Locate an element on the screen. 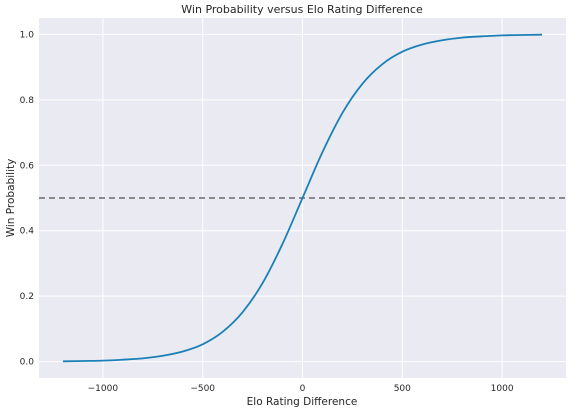 Image resolution: width=580 pixels, height=419 pixels. x-tick-label: 0 is located at coordinates (303, 389).